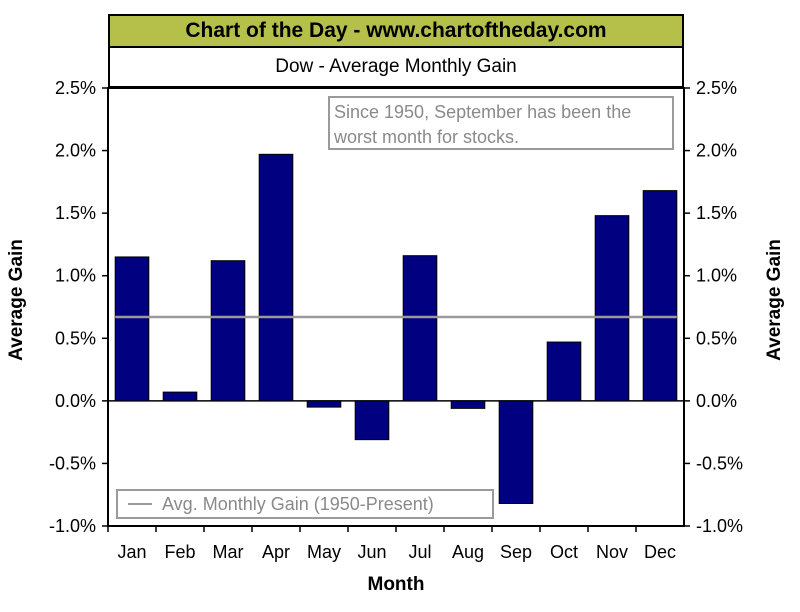 Image resolution: width=800 pixels, height=612 pixels. I want to click on chart-title: Dow - Average Monthly Gain, so click(396, 68).